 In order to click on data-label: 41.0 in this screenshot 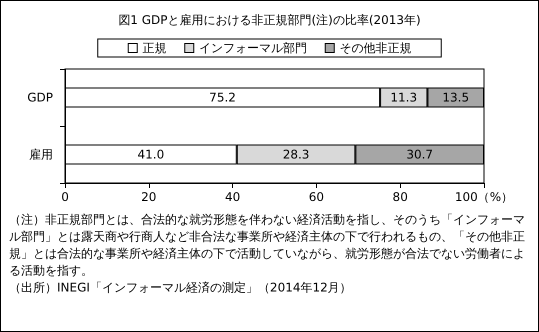, I will do `click(151, 155)`.